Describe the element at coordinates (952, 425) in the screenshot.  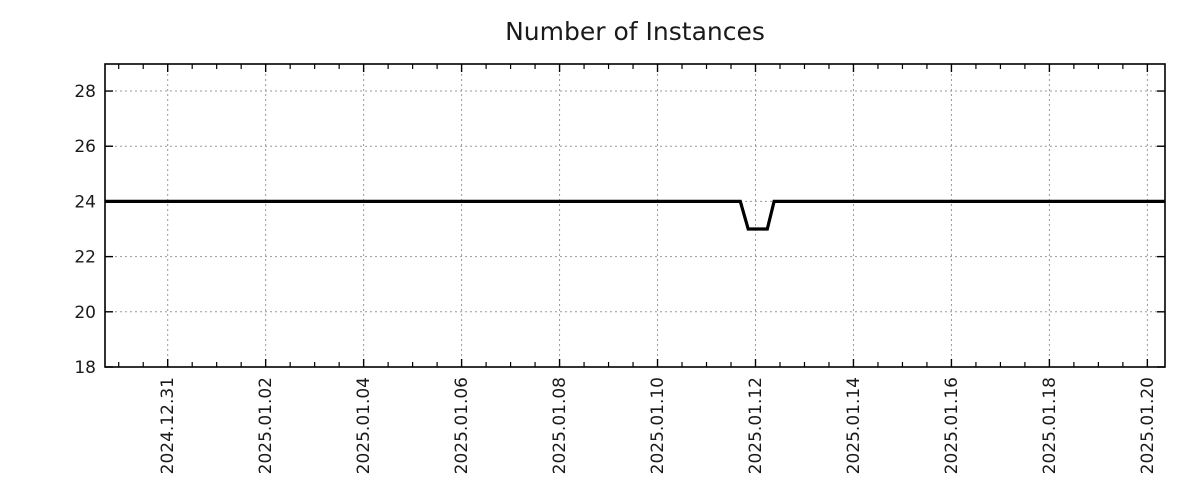
I see `x-tick-label: 2025.01.16` at that location.